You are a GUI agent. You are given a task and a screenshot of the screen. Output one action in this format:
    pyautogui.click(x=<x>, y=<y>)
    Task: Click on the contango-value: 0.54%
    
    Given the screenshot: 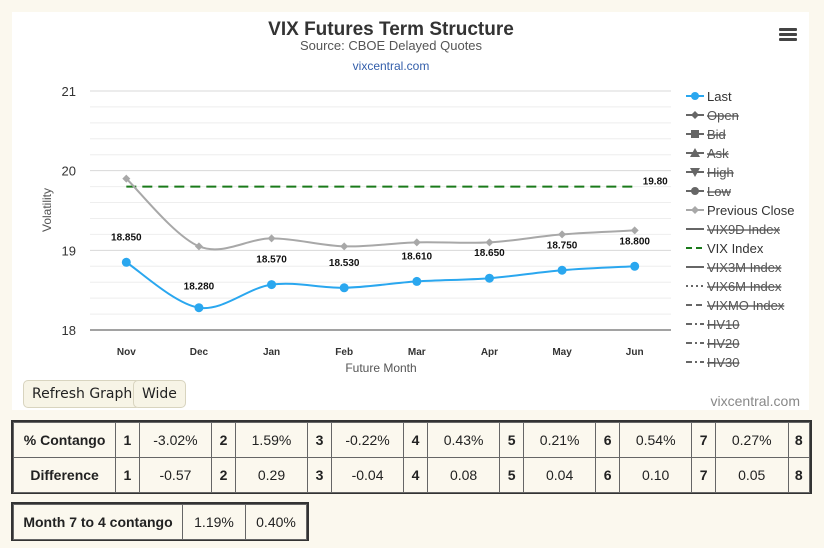 What is the action you would take?
    pyautogui.click(x=655, y=440)
    